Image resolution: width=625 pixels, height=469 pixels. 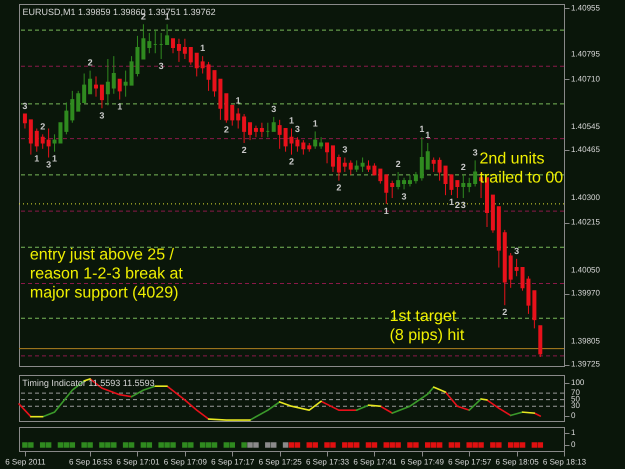 I want to click on y-tick-label: 1.40300, so click(x=585, y=197).